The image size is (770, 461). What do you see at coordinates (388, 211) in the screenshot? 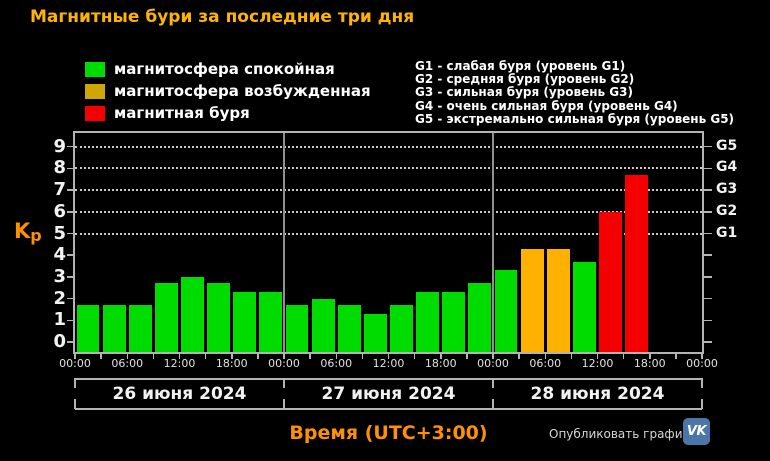
I see `gridline-kp6` at bounding box center [388, 211].